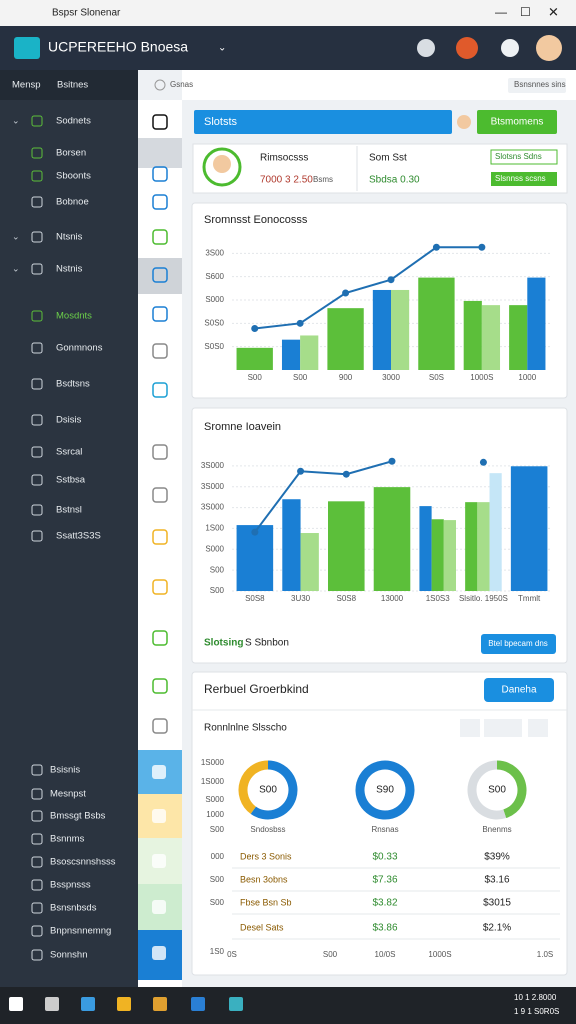 Image resolution: width=576 pixels, height=1024 pixels. I want to click on sidebar-item: Gonmnons, so click(79, 348).